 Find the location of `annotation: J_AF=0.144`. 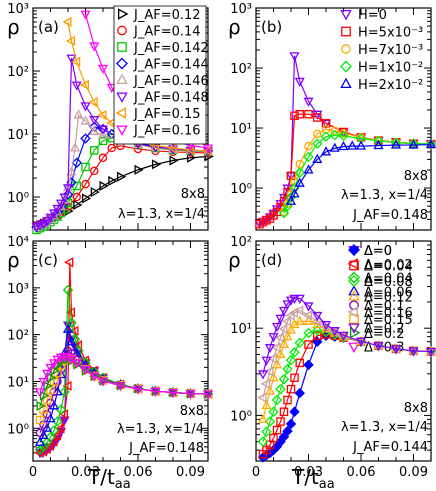

annotation: J_AF=0.144 is located at coordinates (390, 447).